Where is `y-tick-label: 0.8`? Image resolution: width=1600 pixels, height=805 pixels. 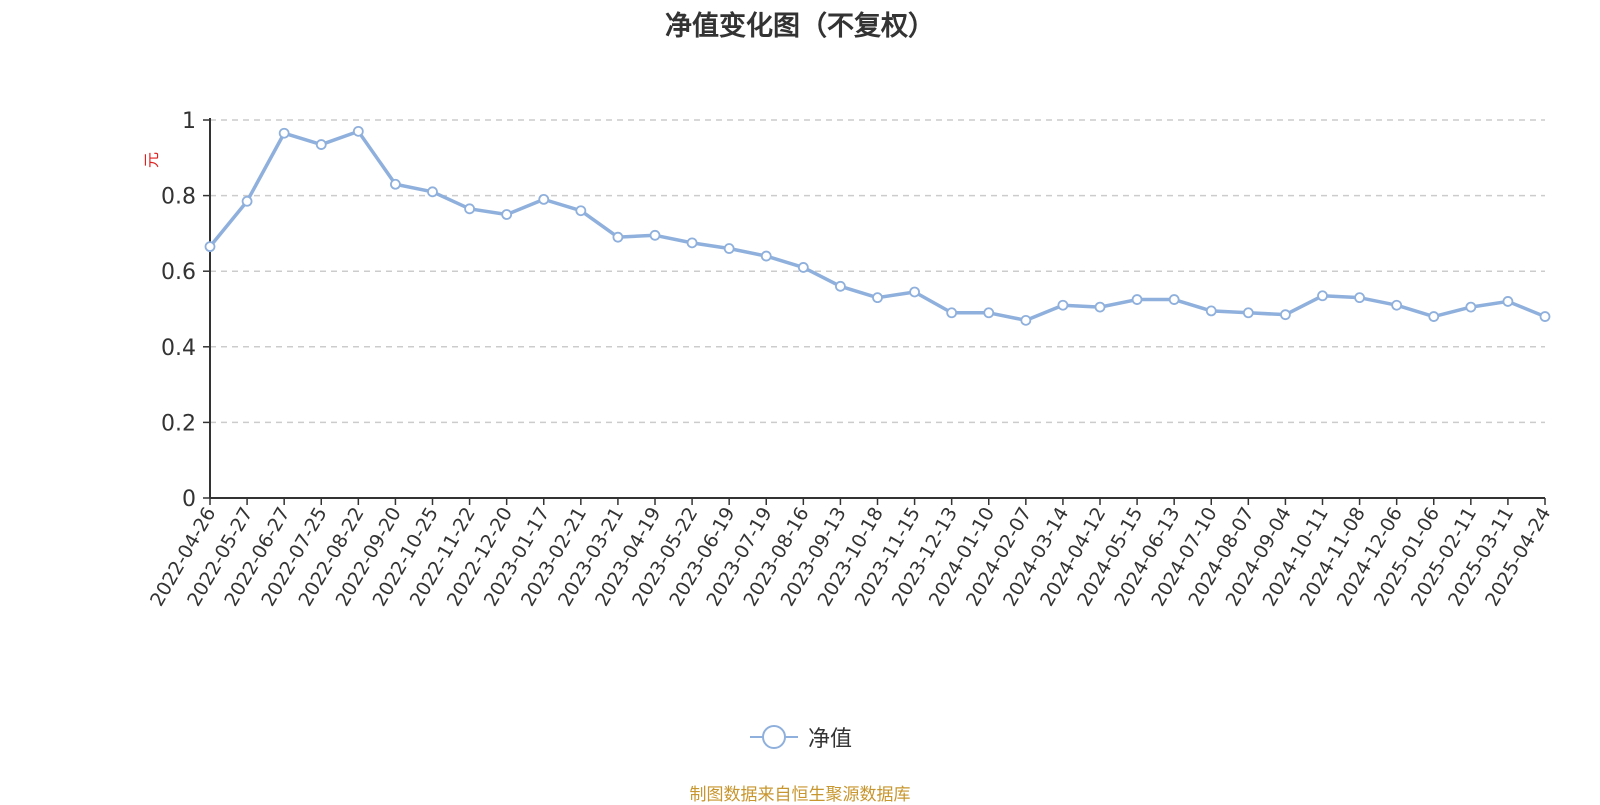 y-tick-label: 0.8 is located at coordinates (178, 197).